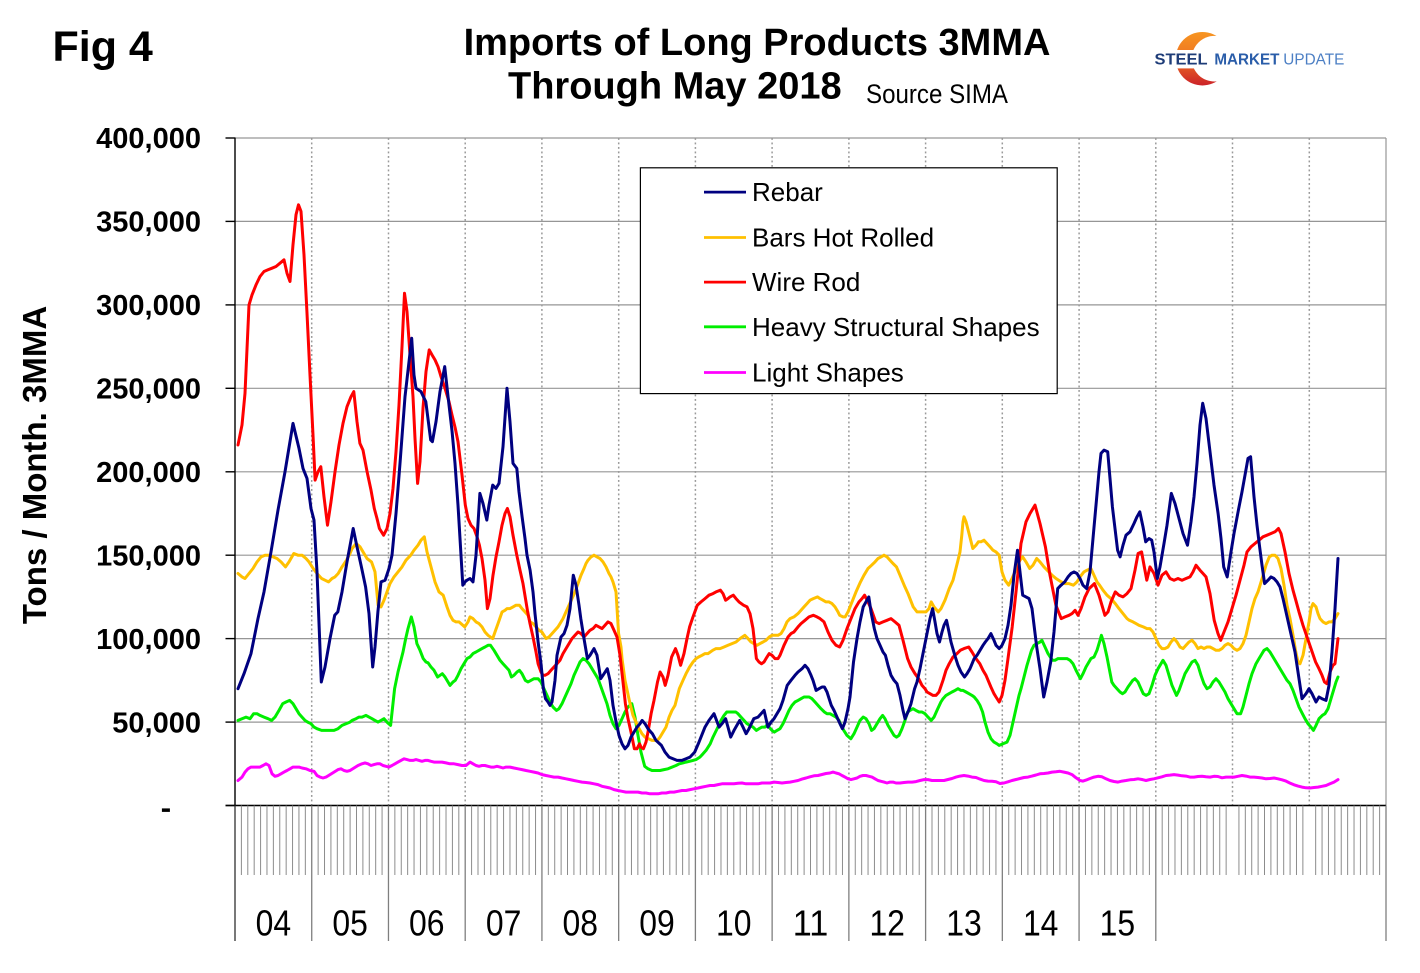  What do you see at coordinates (274, 923) in the screenshot?
I see `svg-text: 04` at bounding box center [274, 923].